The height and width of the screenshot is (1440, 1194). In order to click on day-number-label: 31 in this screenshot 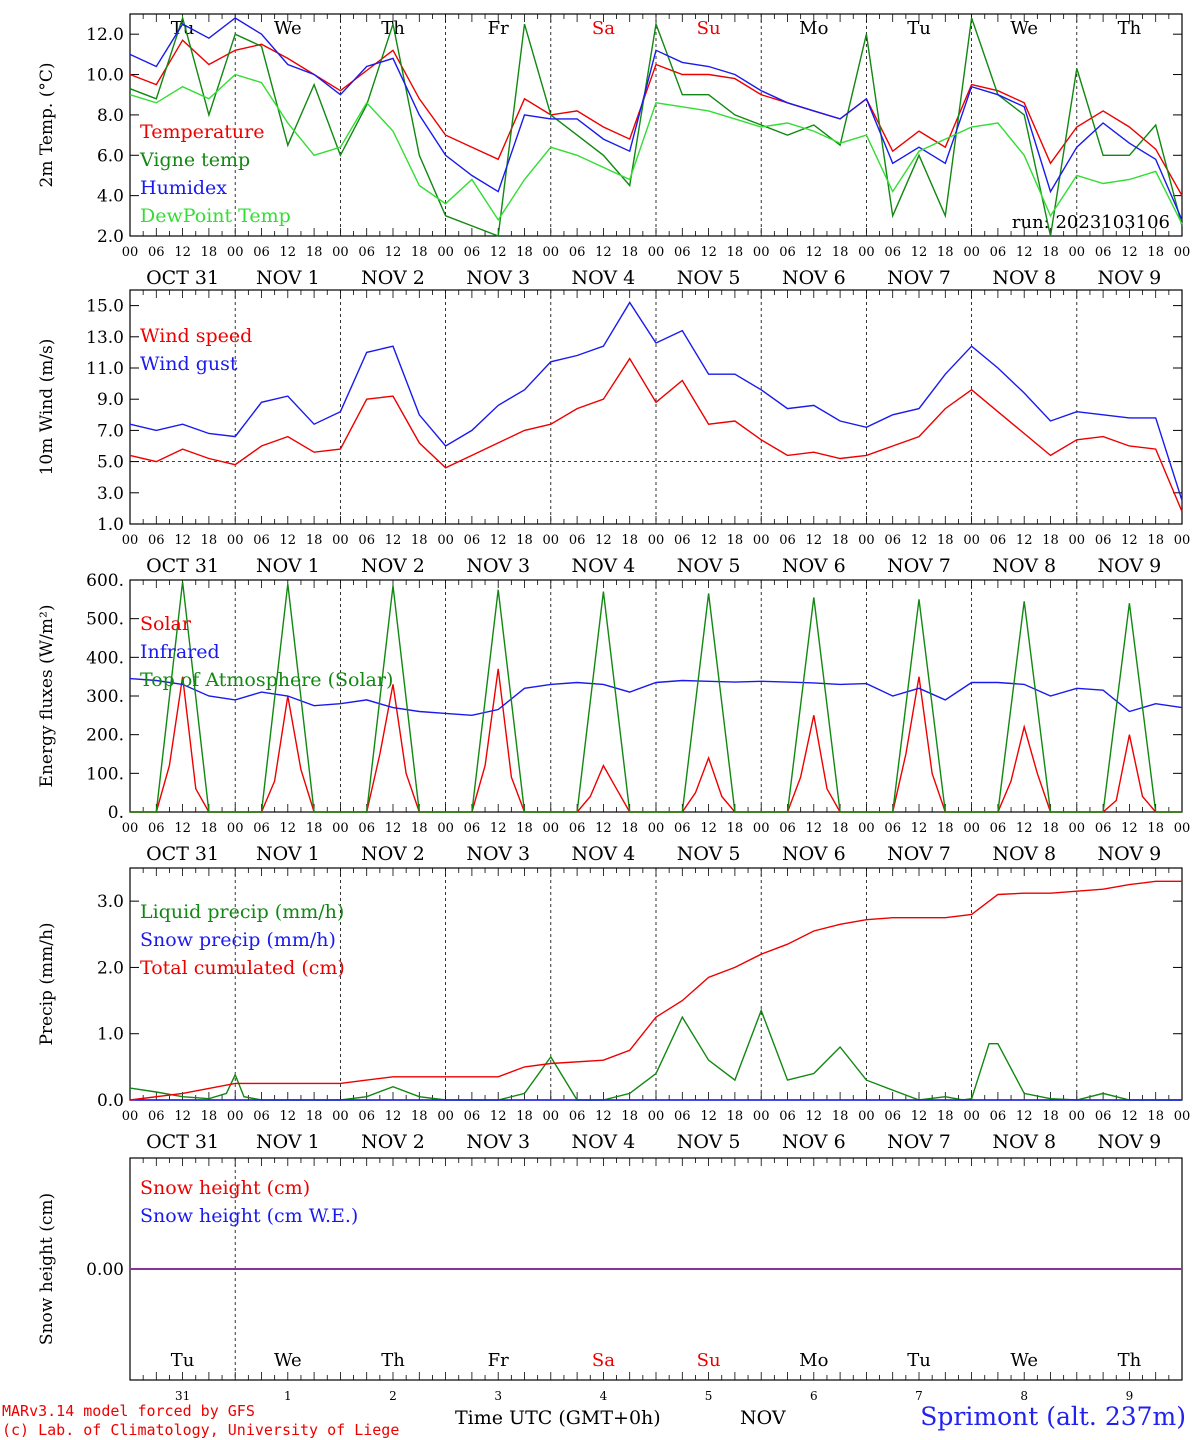, I will do `click(182, 1396)`.